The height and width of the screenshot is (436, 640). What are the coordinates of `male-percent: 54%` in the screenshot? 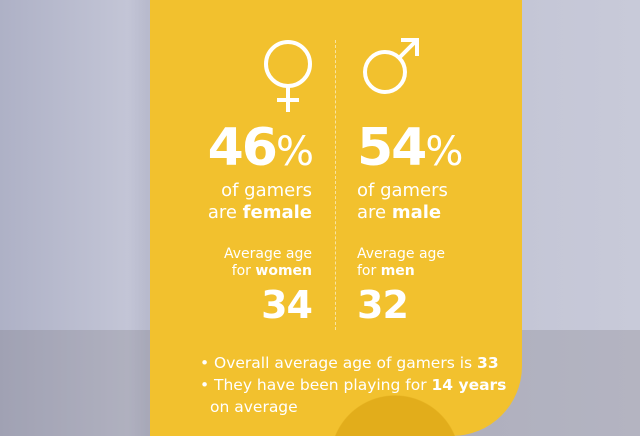 It's located at (410, 148).